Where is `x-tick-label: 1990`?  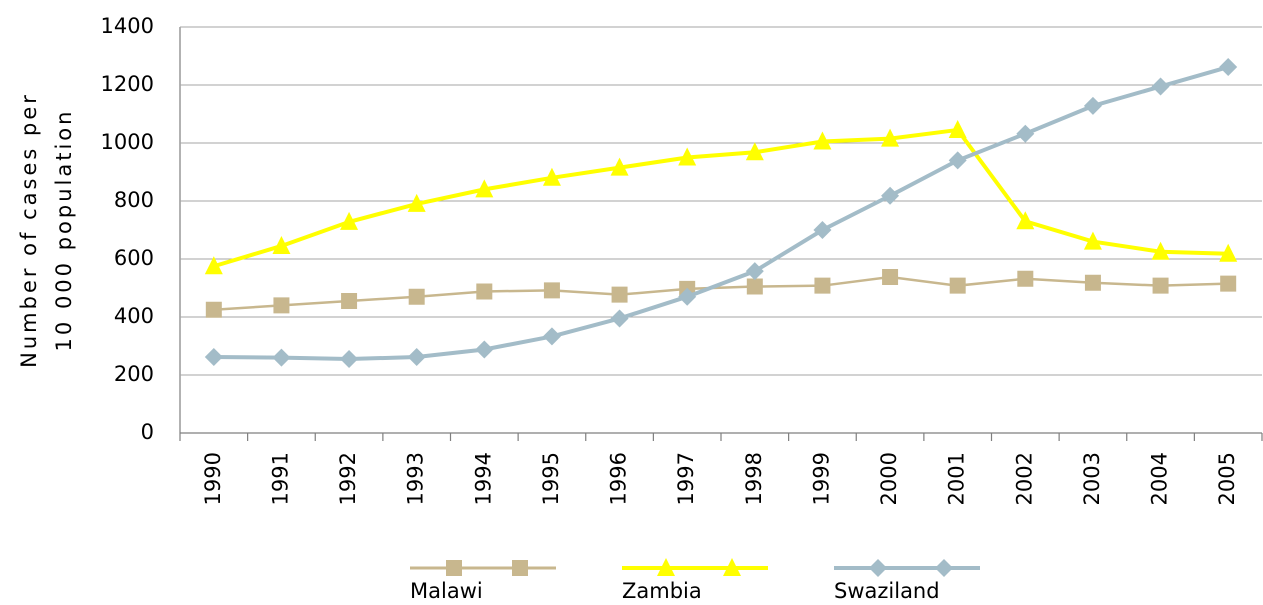
x-tick-label: 1990 is located at coordinates (213, 478).